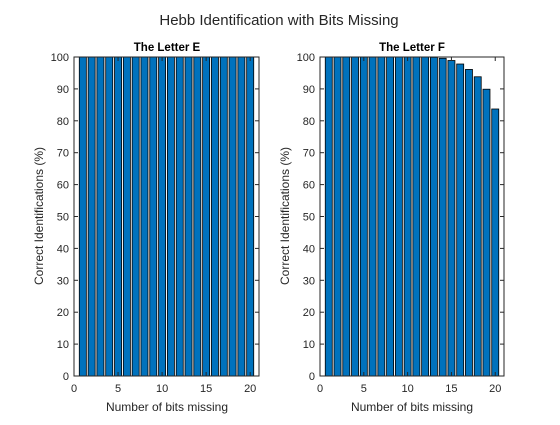 Image resolution: width=560 pixels, height=425 pixels. What do you see at coordinates (167, 48) in the screenshot?
I see `subplot-title: The Letter E` at bounding box center [167, 48].